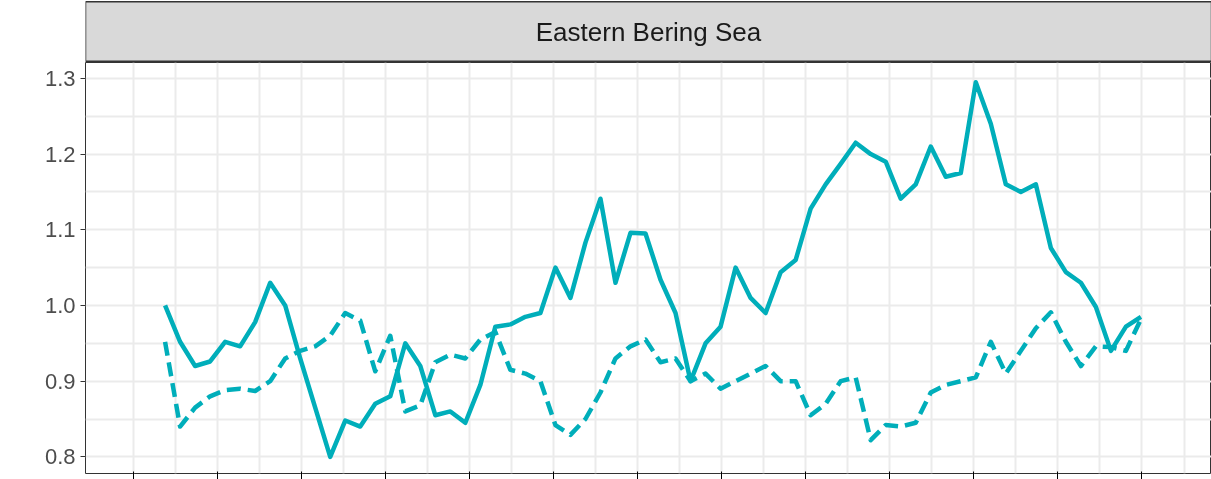 This screenshot has height=479, width=1211. I want to click on y-tick-label: 0.8, so click(60, 457).